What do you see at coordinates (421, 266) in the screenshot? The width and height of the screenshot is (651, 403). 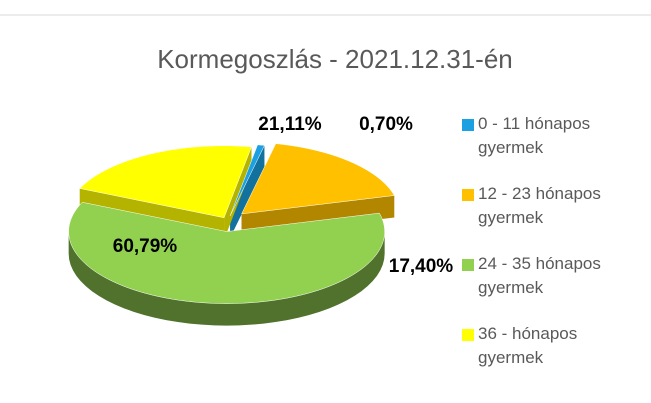 I see `data-label: 17,40%` at bounding box center [421, 266].